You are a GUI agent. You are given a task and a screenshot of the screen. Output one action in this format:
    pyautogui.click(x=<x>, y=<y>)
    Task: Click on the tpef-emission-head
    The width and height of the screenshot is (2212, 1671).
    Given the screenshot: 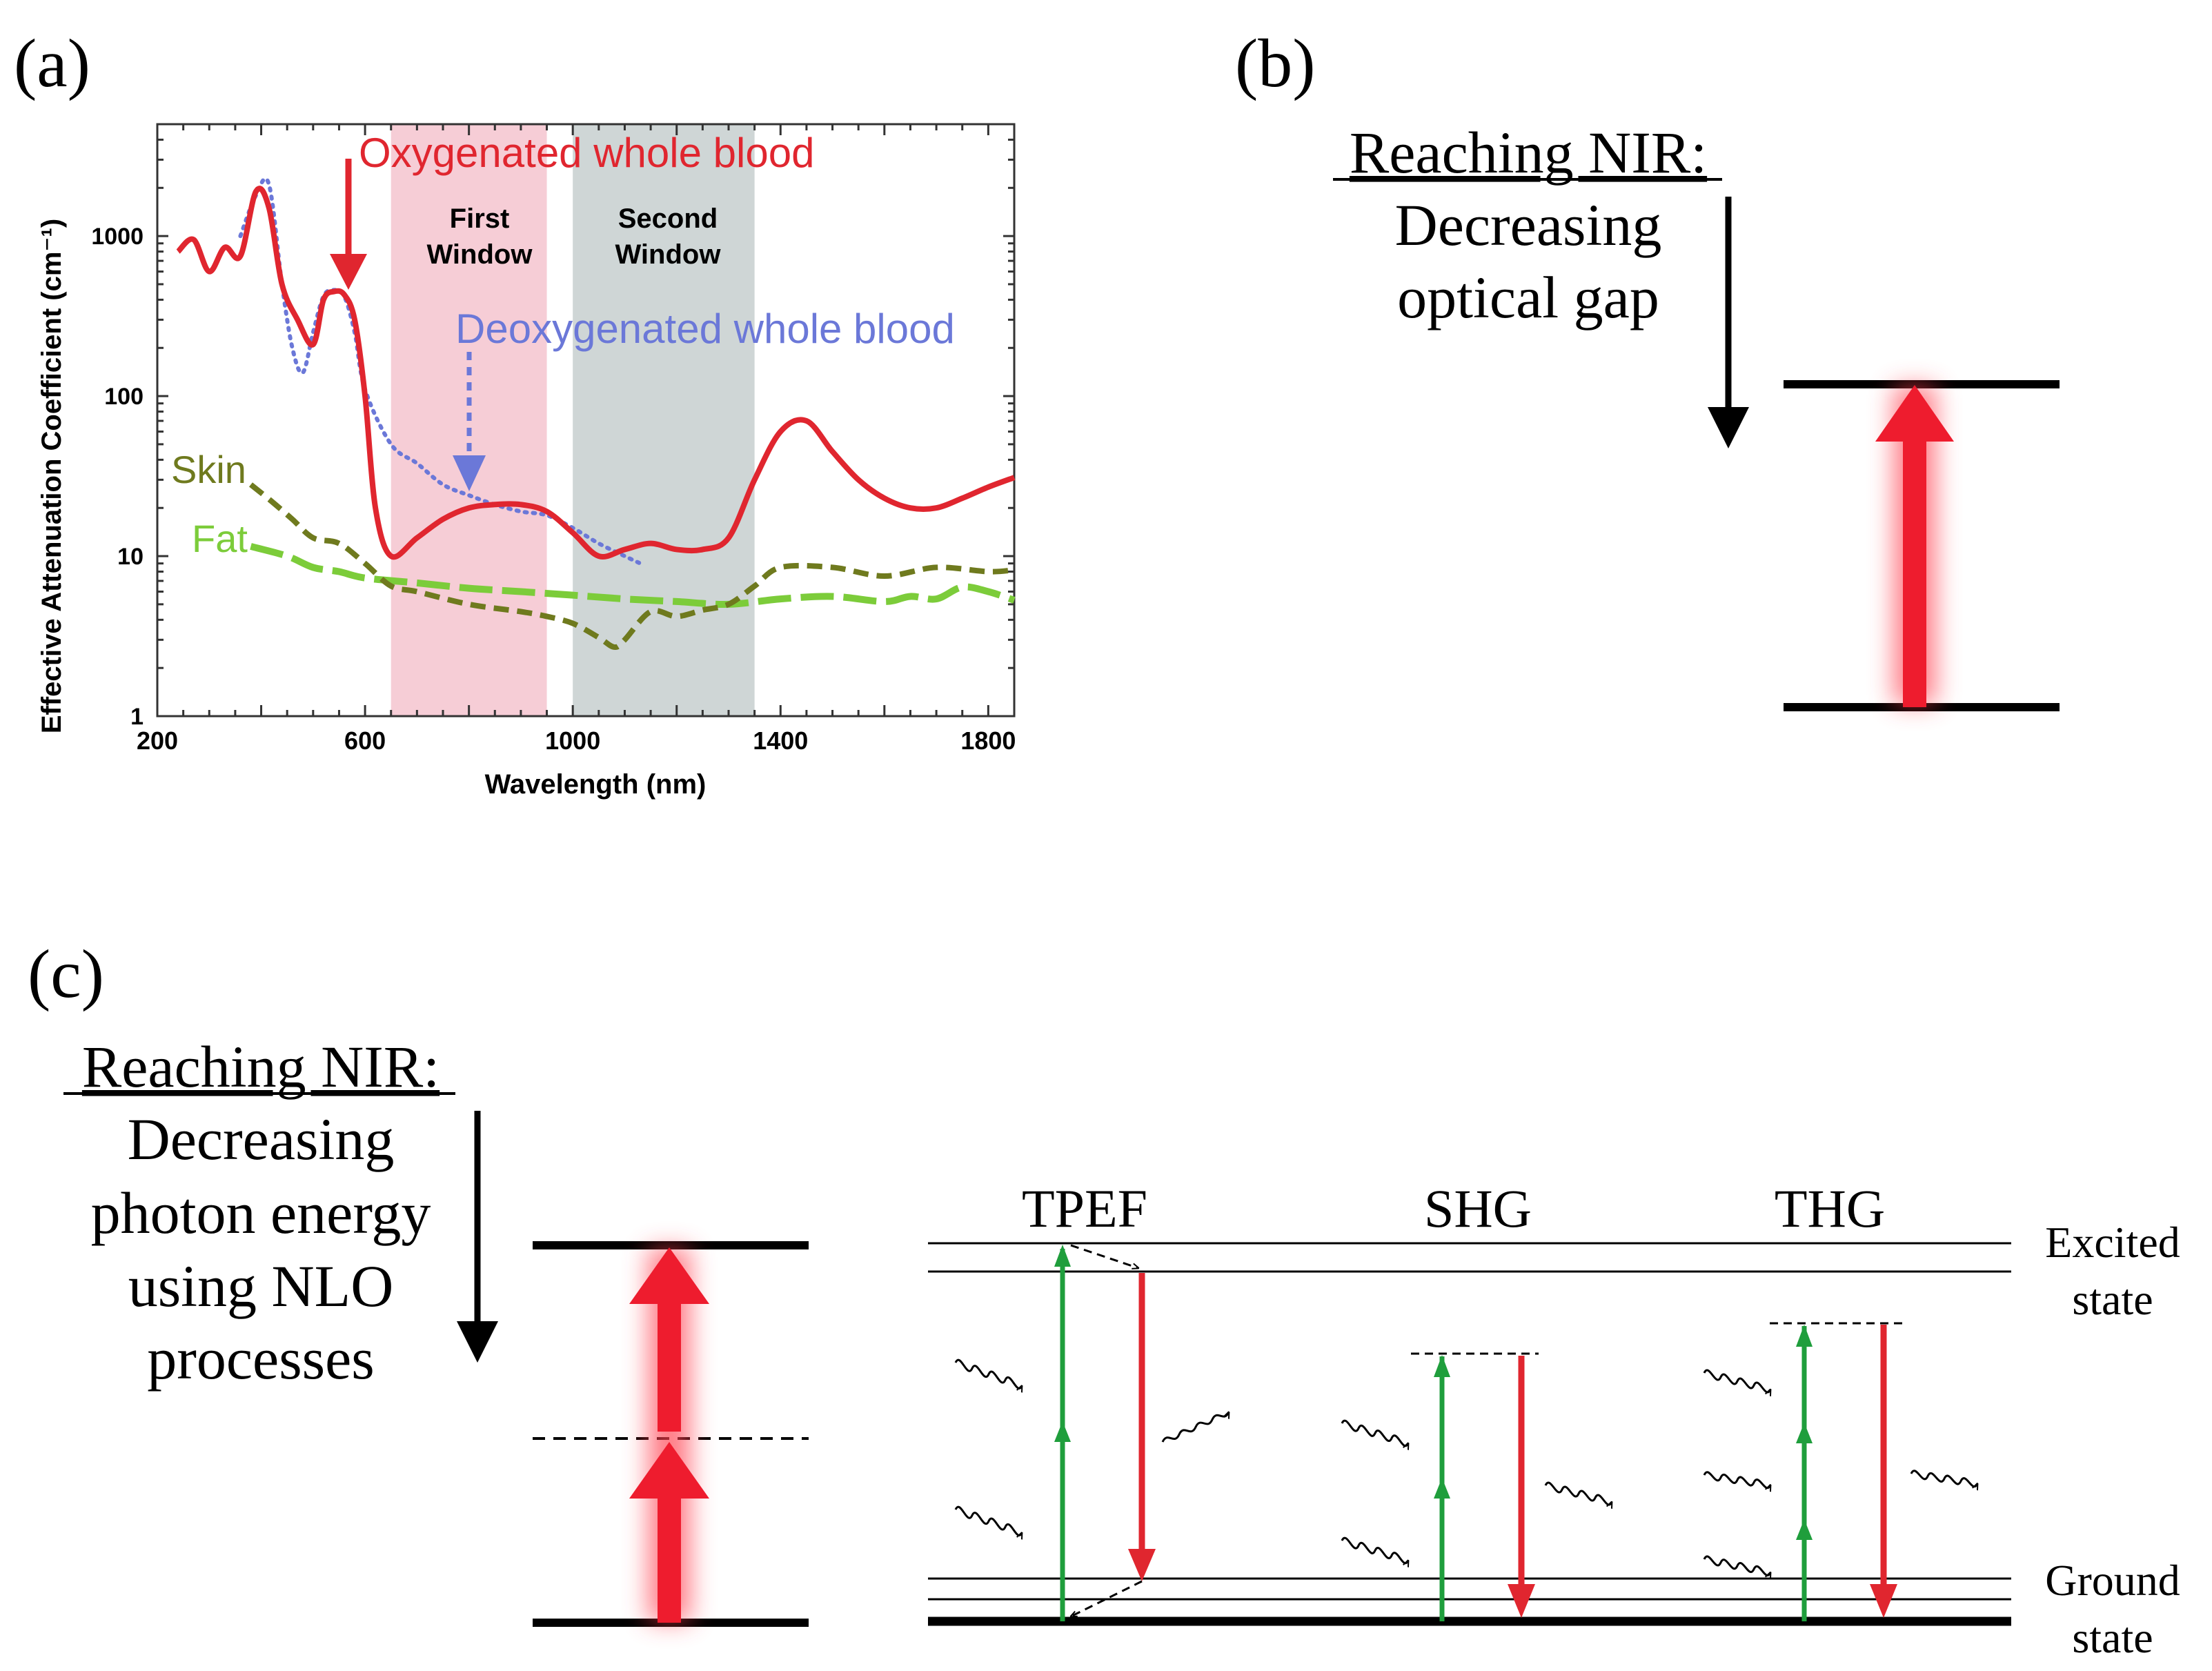 What is the action you would take?
    pyautogui.click(x=1142, y=1565)
    